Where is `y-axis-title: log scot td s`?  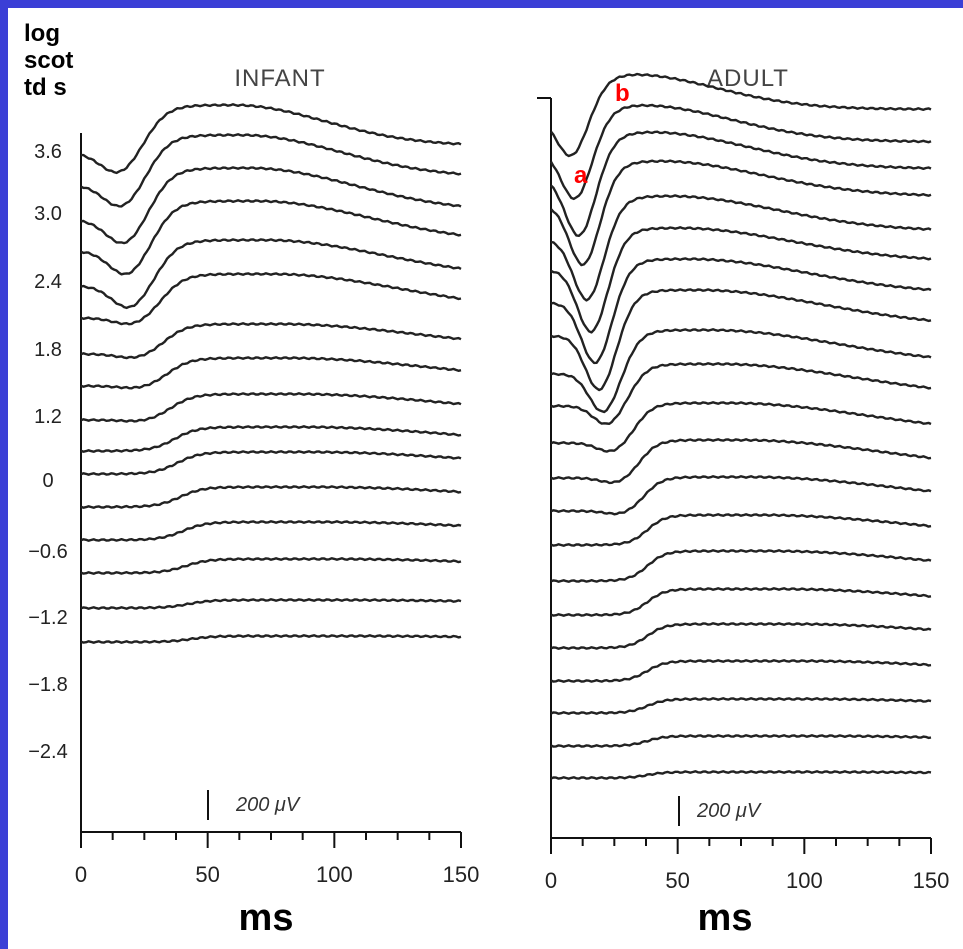
y-axis-title: log scot td s is located at coordinates (48, 60).